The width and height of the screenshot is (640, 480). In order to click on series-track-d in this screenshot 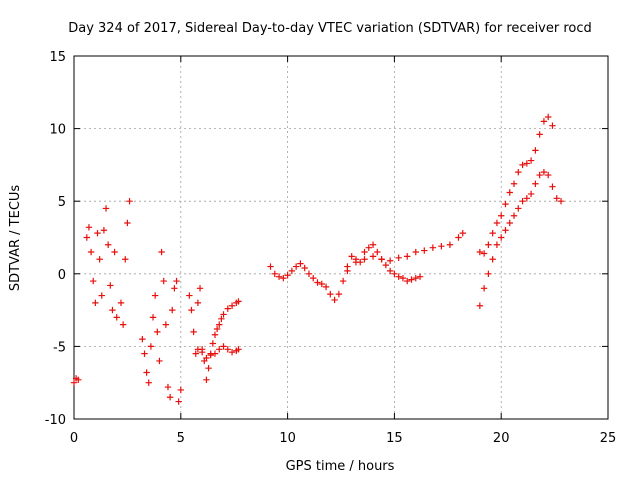, I will do `click(161, 326)`.